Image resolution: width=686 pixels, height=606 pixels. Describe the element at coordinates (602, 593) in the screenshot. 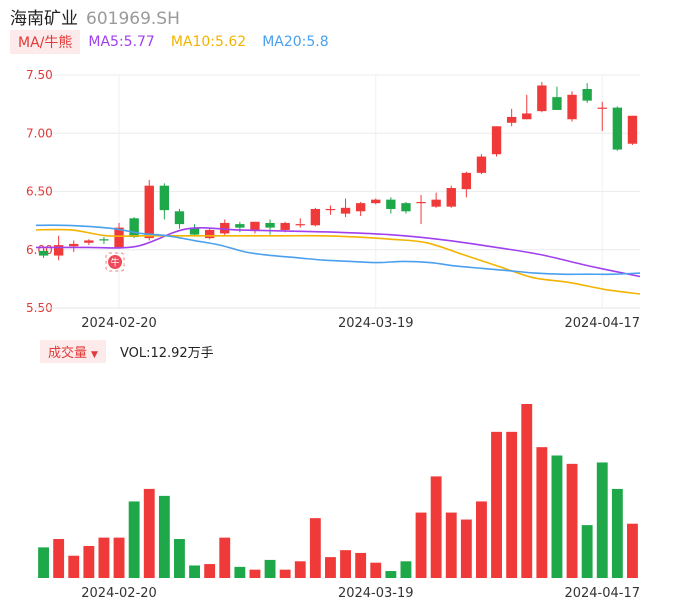

I see `volume-x-tick-label: 2024-04-17` at that location.